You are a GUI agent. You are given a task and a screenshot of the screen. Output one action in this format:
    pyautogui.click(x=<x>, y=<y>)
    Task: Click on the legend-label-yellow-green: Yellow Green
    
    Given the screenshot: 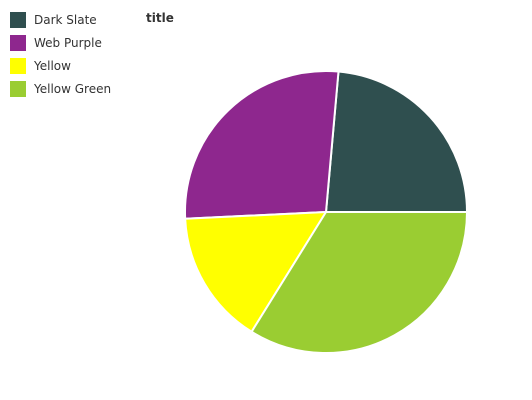 What is the action you would take?
    pyautogui.click(x=72, y=89)
    